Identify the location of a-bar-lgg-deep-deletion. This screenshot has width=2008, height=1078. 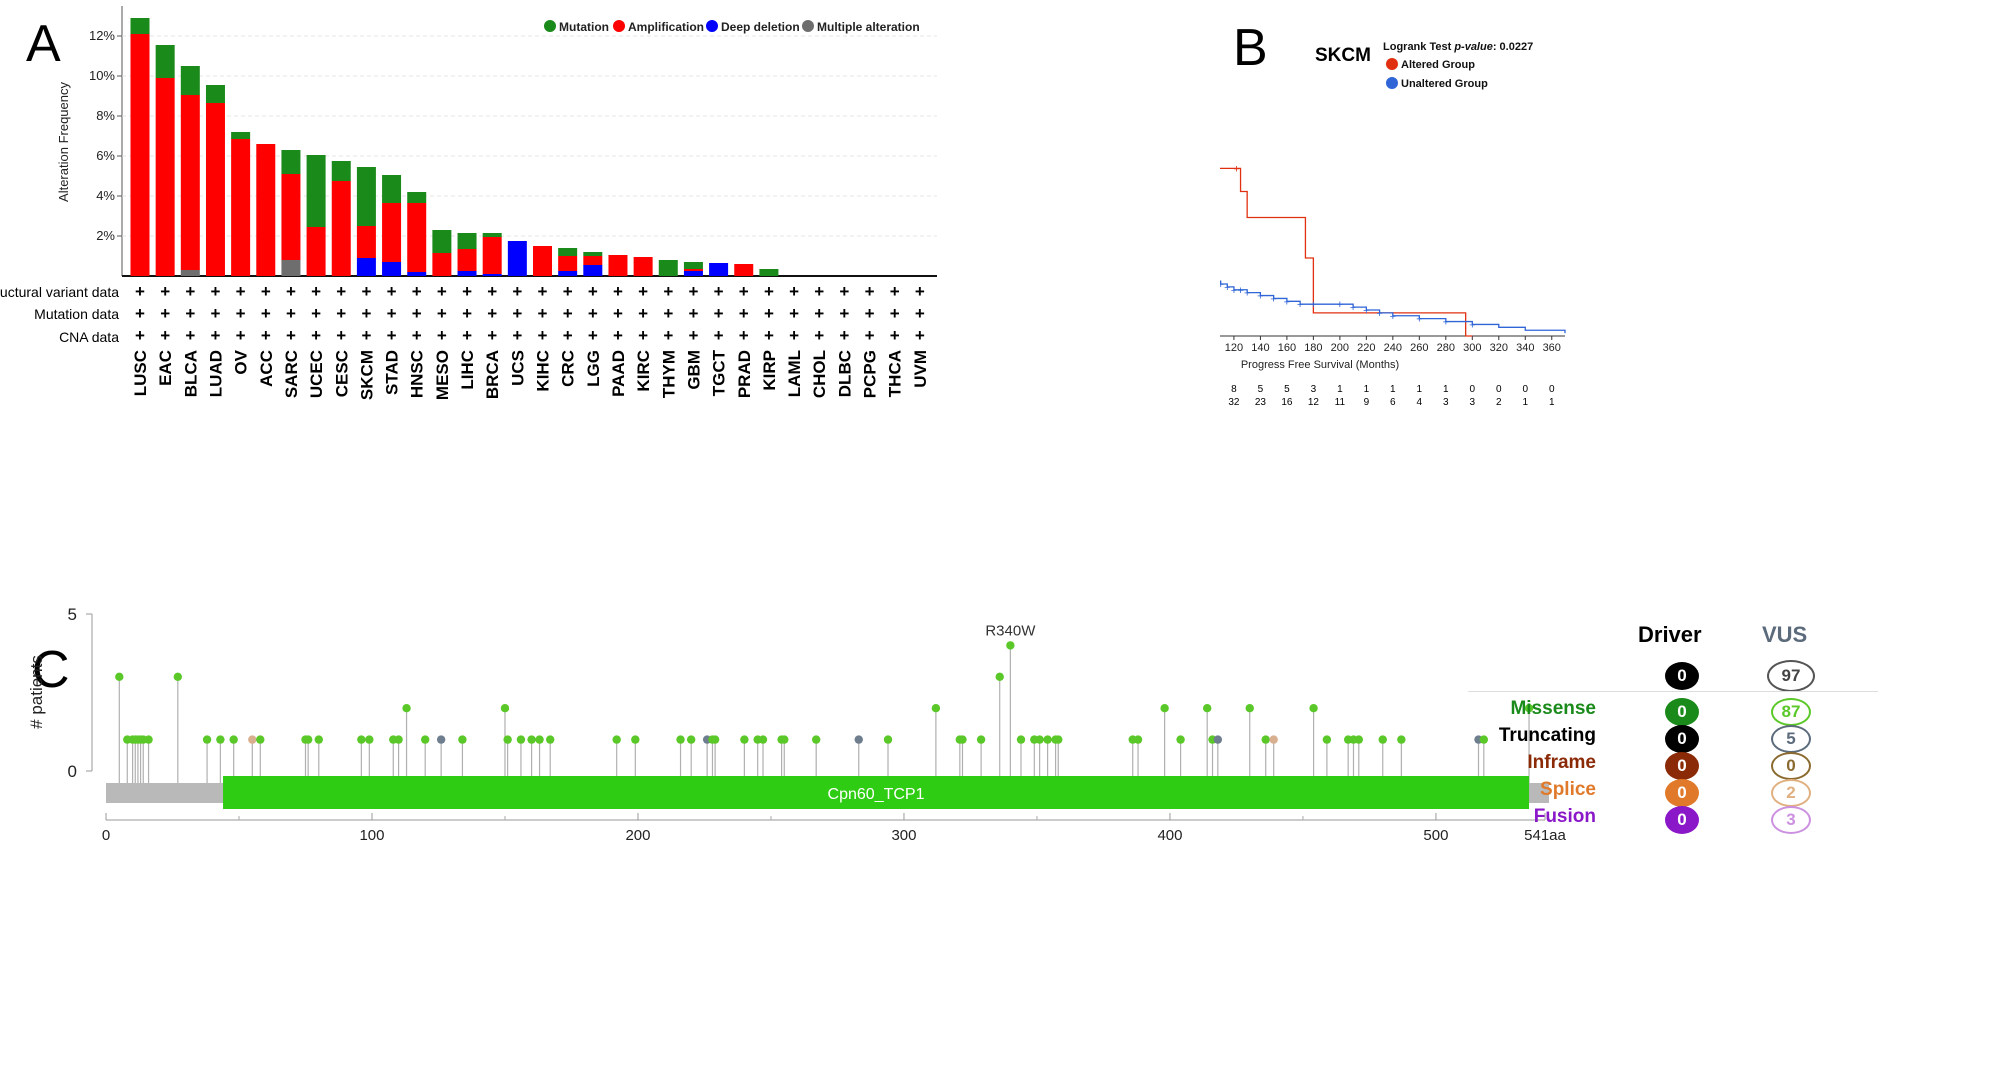
(593, 270).